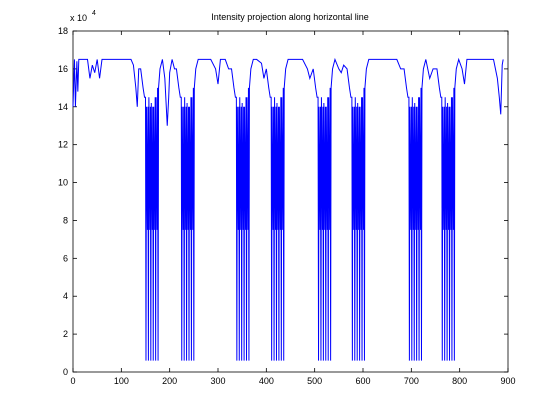  What do you see at coordinates (65, 258) in the screenshot?
I see `y-tick-label: 6` at bounding box center [65, 258].